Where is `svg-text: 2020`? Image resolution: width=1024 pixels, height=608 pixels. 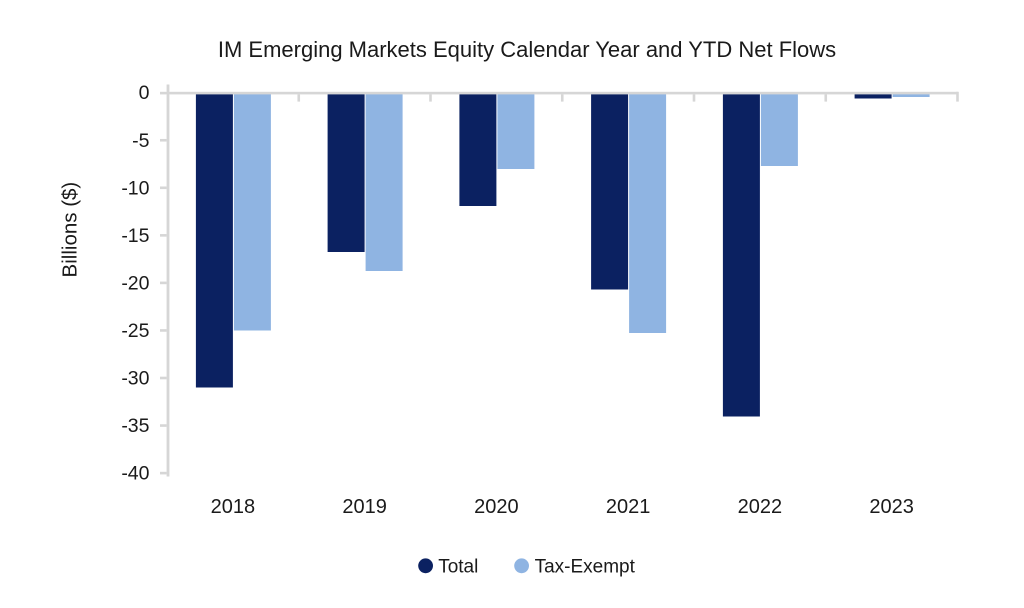 svg-text: 2020 is located at coordinates (496, 507).